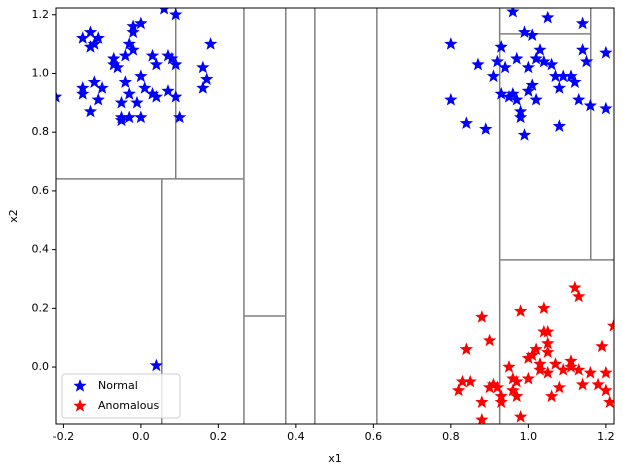  What do you see at coordinates (374, 436) in the screenshot?
I see `x-tick-label: 0.6` at bounding box center [374, 436].